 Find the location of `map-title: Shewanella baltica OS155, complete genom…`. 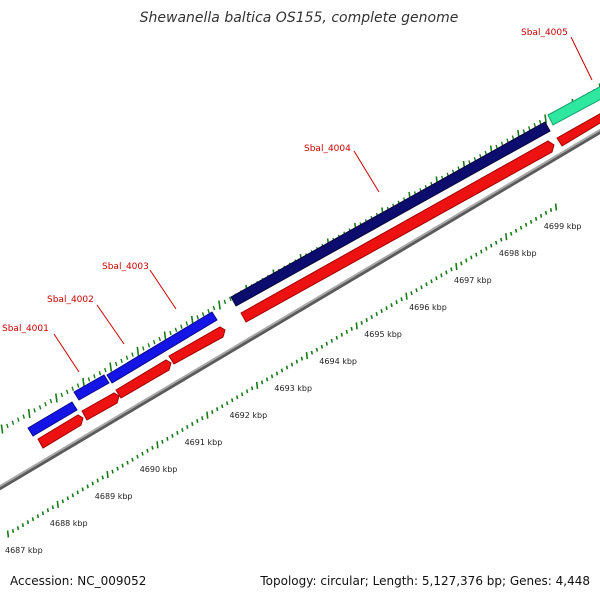

map-title: Shewanella baltica OS155, complete genom… is located at coordinates (299, 18).